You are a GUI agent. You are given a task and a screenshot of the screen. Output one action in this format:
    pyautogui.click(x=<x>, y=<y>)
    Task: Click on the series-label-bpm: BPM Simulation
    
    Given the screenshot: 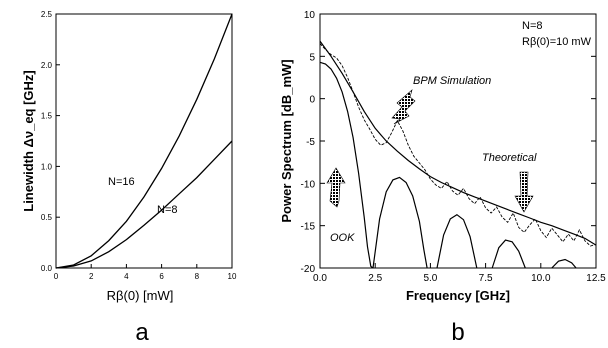 What is the action you would take?
    pyautogui.click(x=452, y=81)
    